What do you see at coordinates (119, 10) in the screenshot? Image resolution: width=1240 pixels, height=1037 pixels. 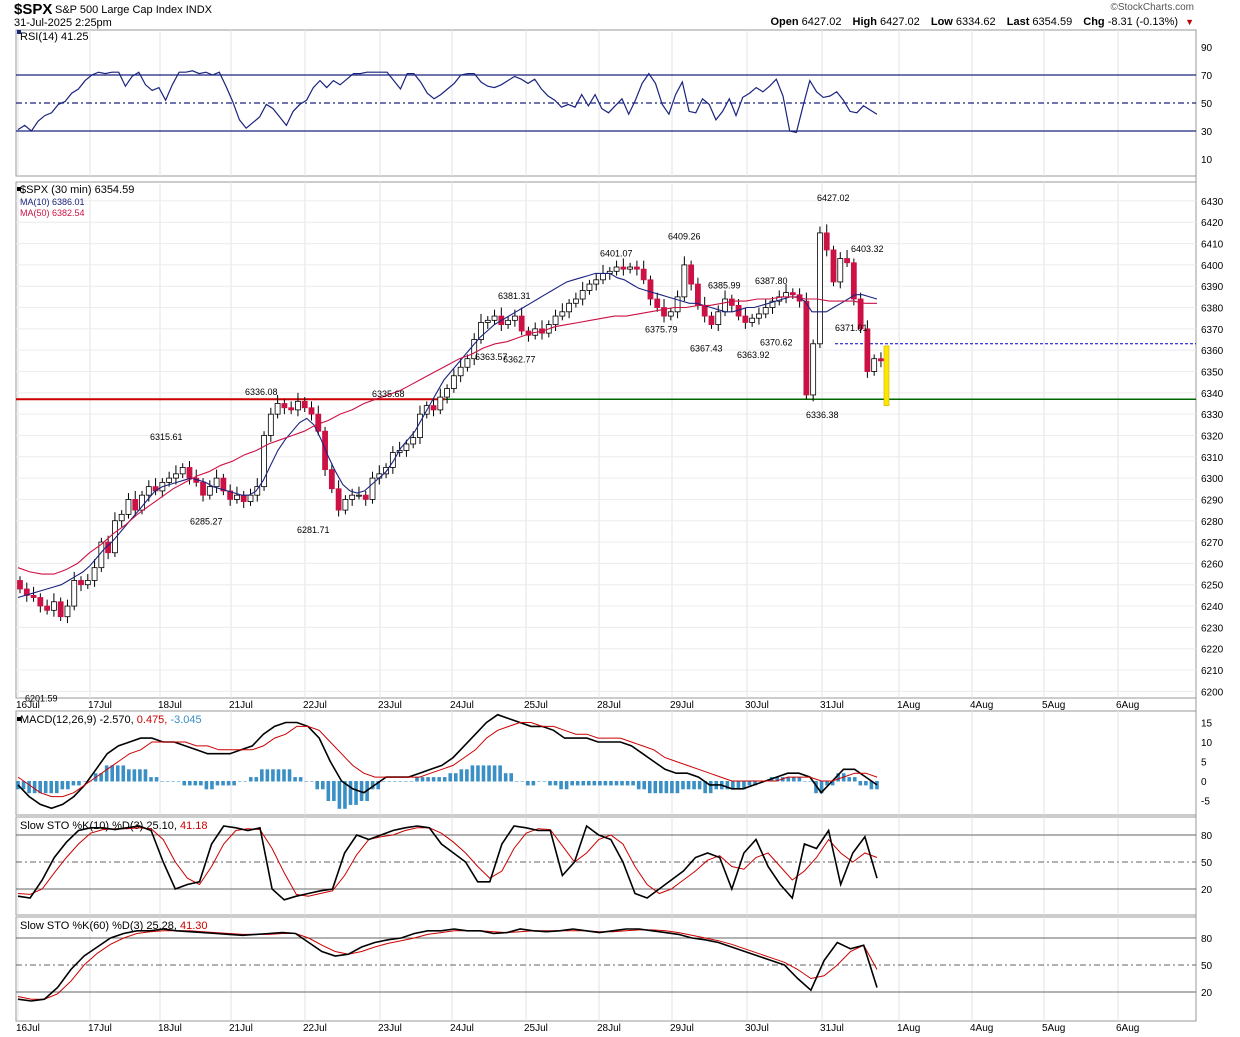 I see `symbol-name: S&P 500 Large Cap Index` at bounding box center [119, 10].